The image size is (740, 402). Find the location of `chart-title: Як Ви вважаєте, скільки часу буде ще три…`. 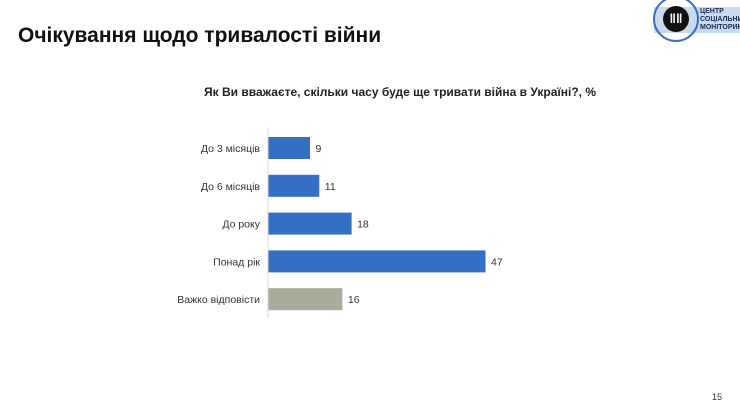

chart-title: Як Ви вважаєте, скільки часу буде ще три… is located at coordinates (400, 92).